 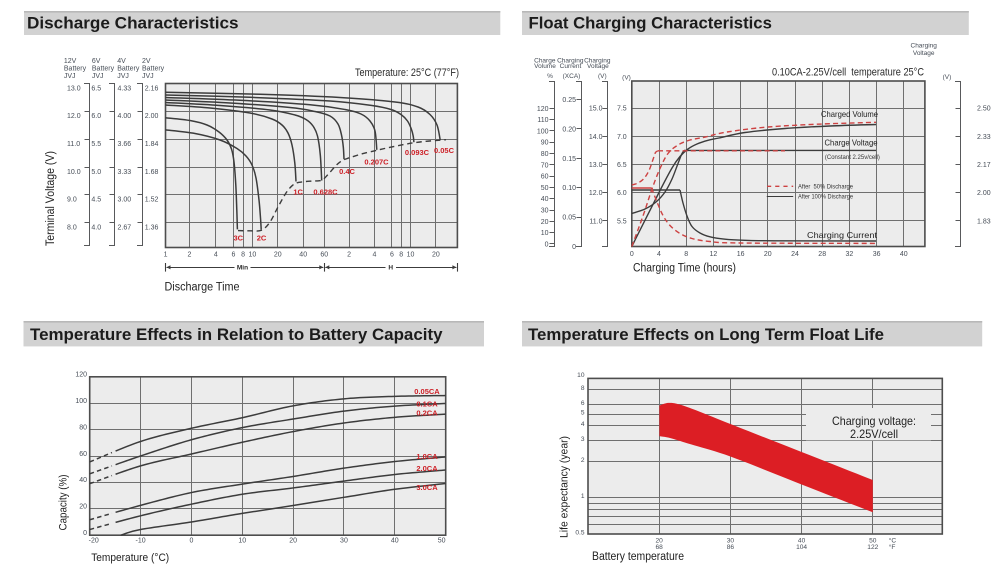 I want to click on svg-text: 5.0, so click(x=96, y=172).